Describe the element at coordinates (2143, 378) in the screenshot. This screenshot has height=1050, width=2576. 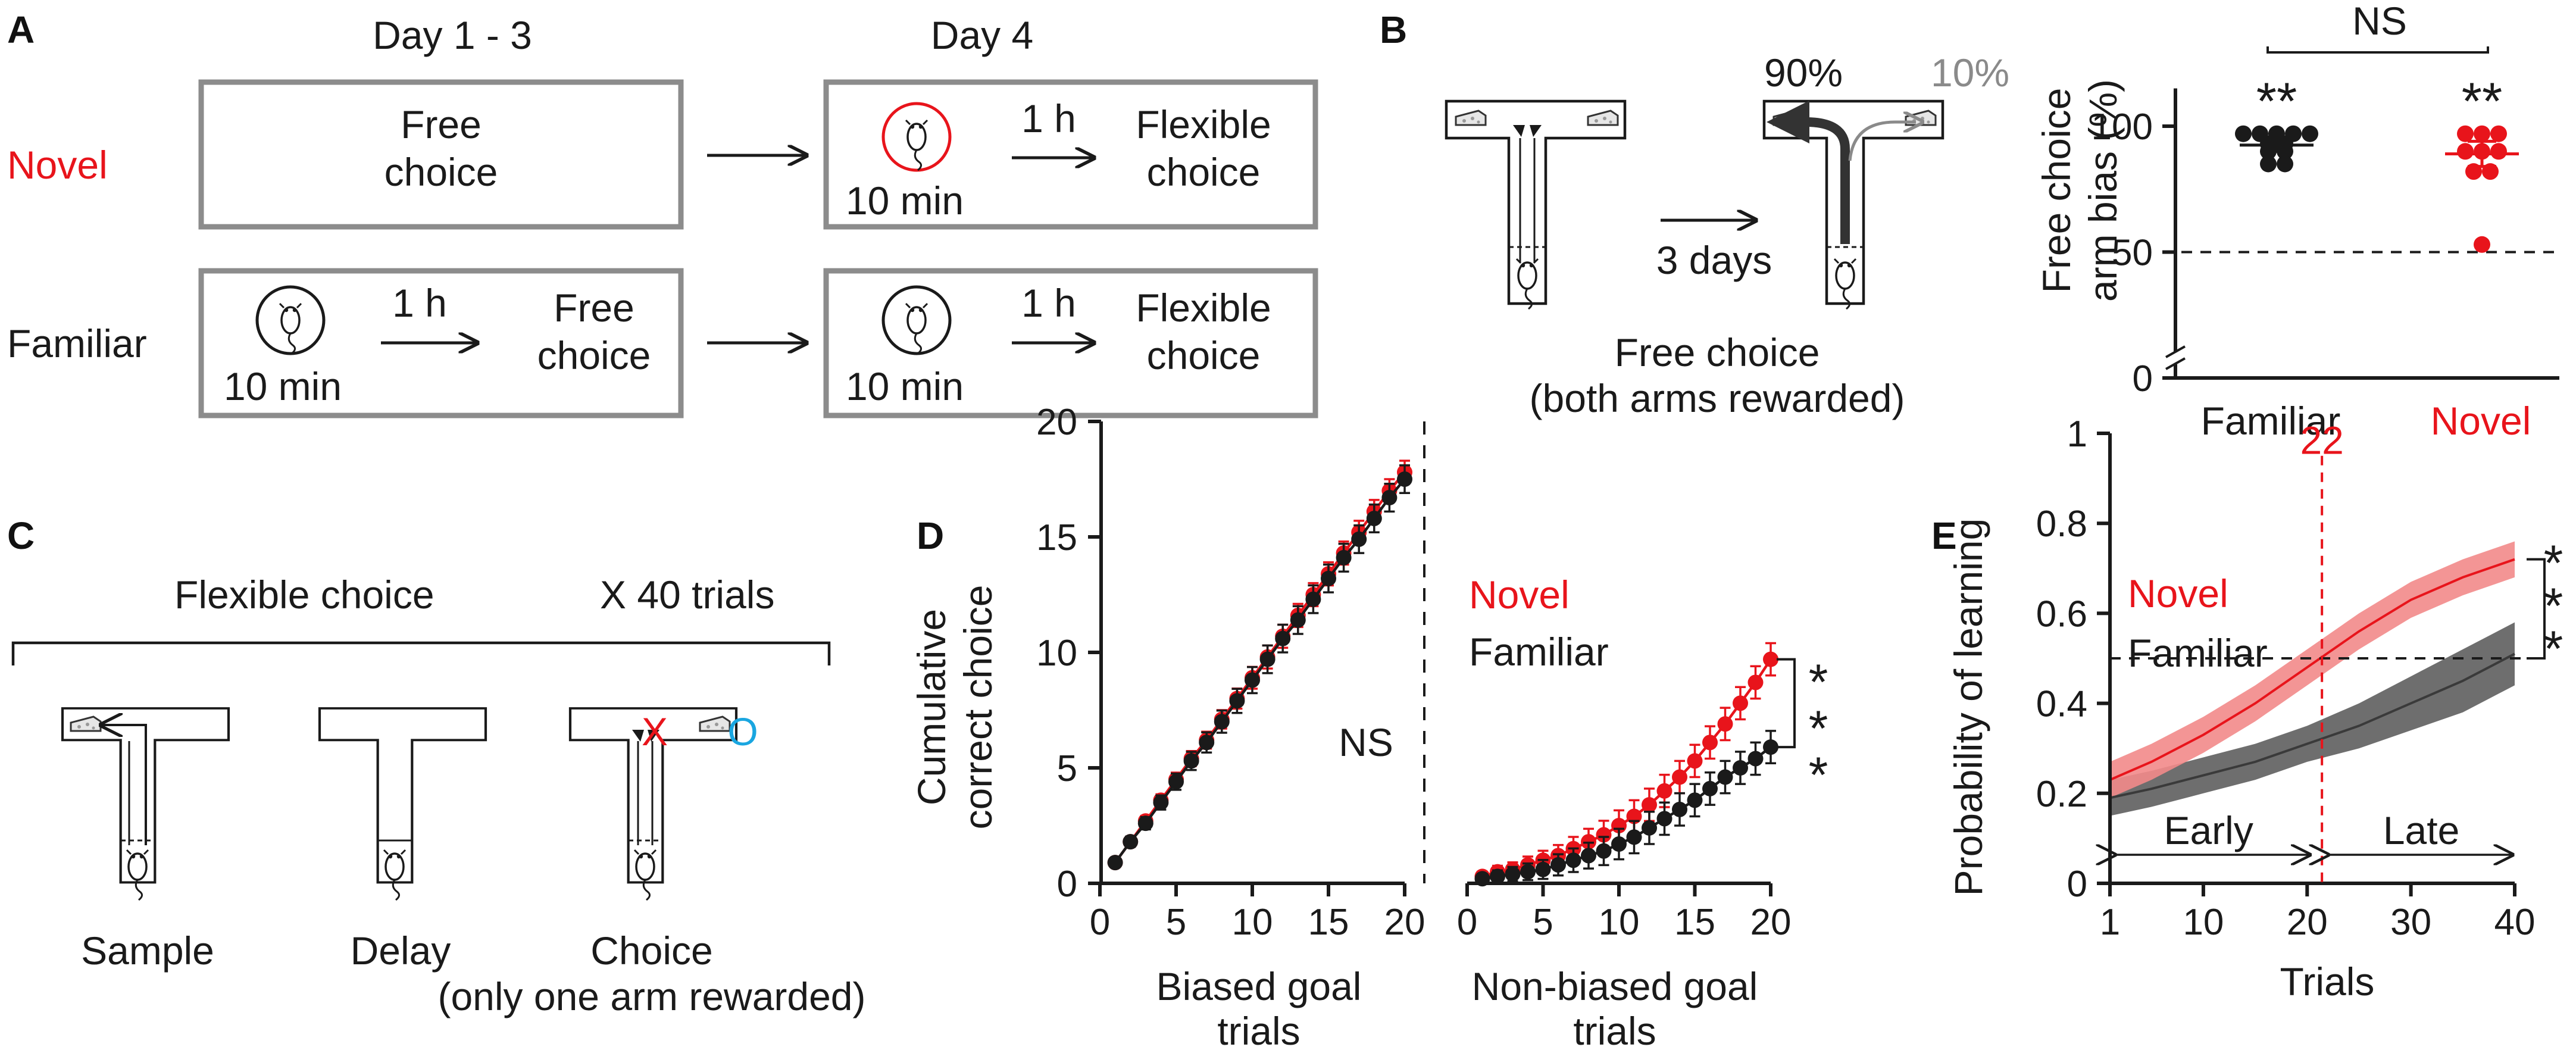
I see `b-ytick-label: 0` at that location.